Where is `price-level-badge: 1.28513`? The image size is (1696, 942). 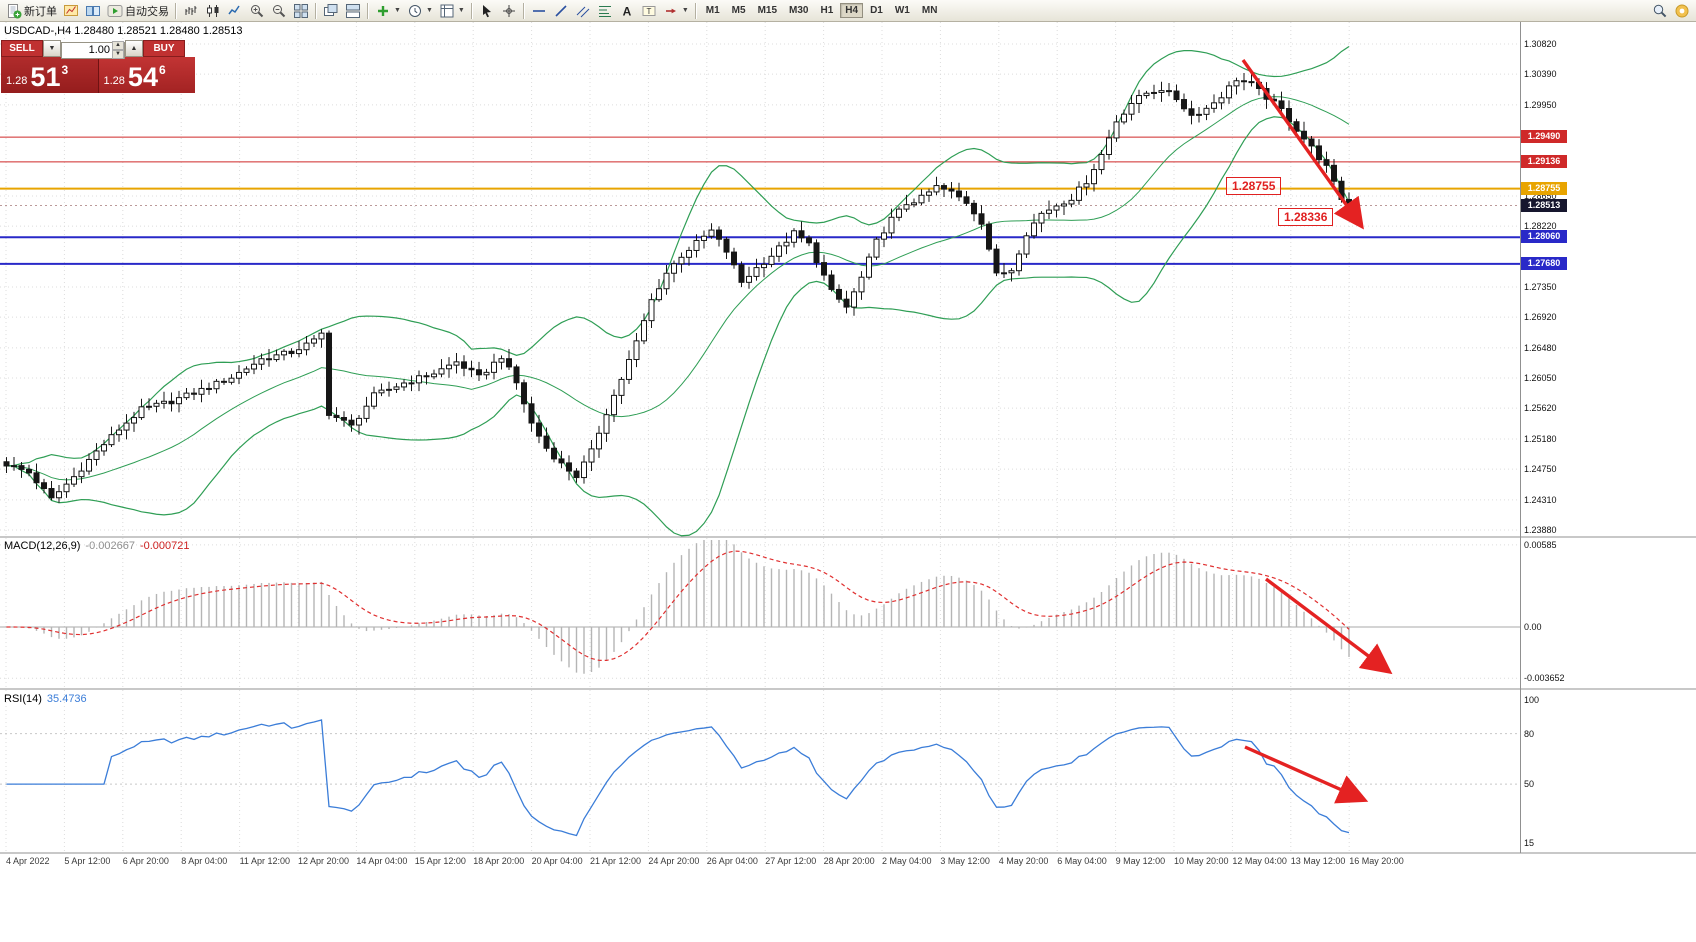 price-level-badge: 1.28513 is located at coordinates (1544, 205).